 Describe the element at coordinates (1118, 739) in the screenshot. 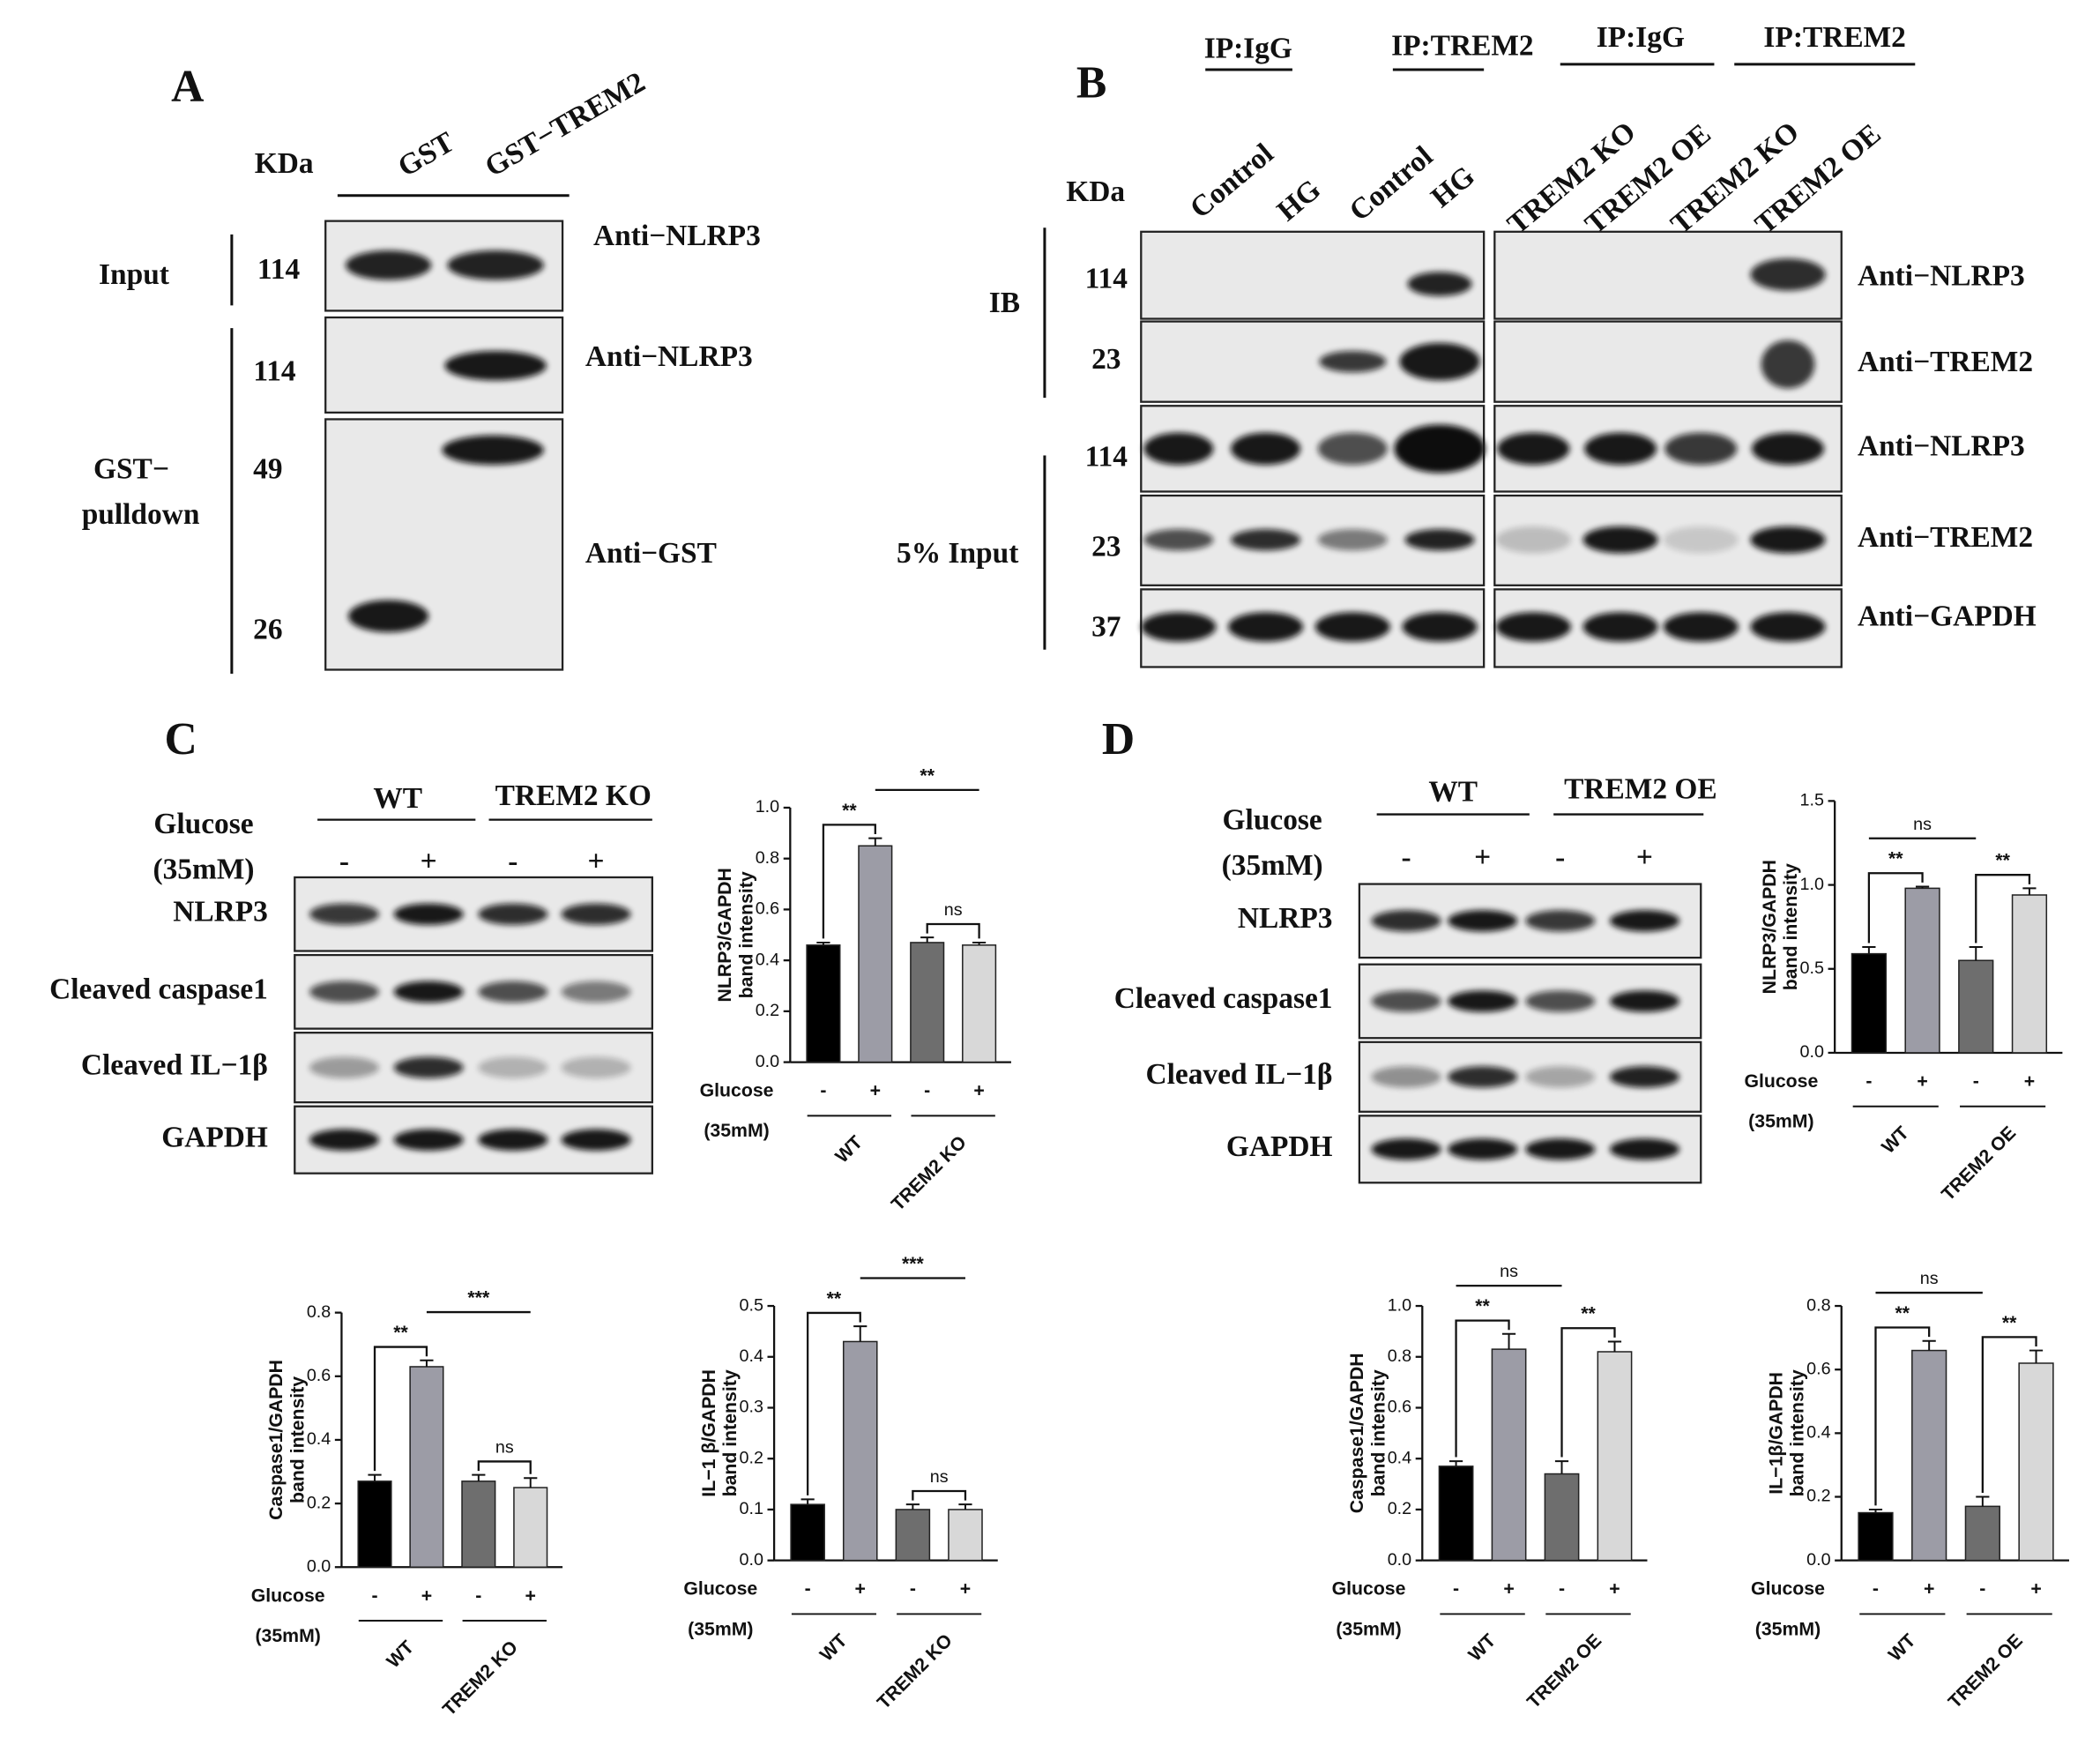

I see `label: D` at that location.